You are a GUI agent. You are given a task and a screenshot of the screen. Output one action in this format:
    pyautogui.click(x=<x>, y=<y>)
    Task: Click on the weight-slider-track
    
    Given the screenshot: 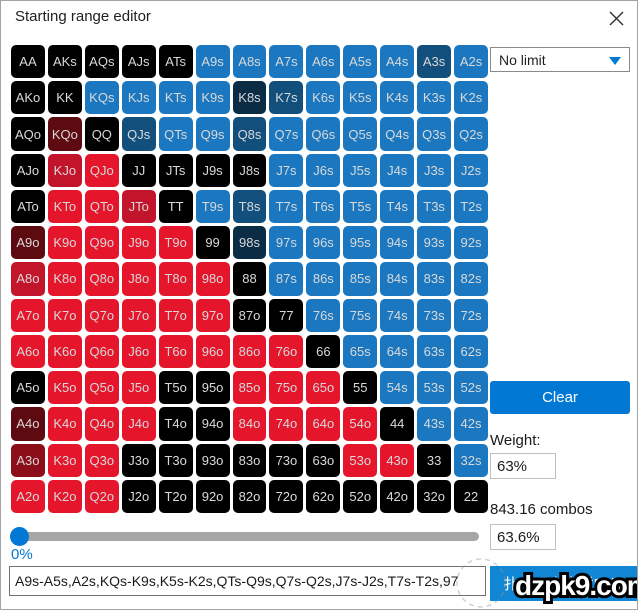 What is the action you would take?
    pyautogui.click(x=245, y=536)
    